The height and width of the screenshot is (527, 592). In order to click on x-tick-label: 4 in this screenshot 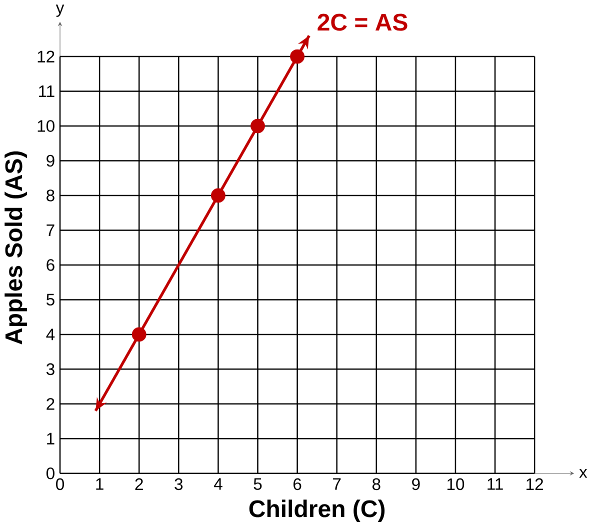, I will do `click(218, 484)`.